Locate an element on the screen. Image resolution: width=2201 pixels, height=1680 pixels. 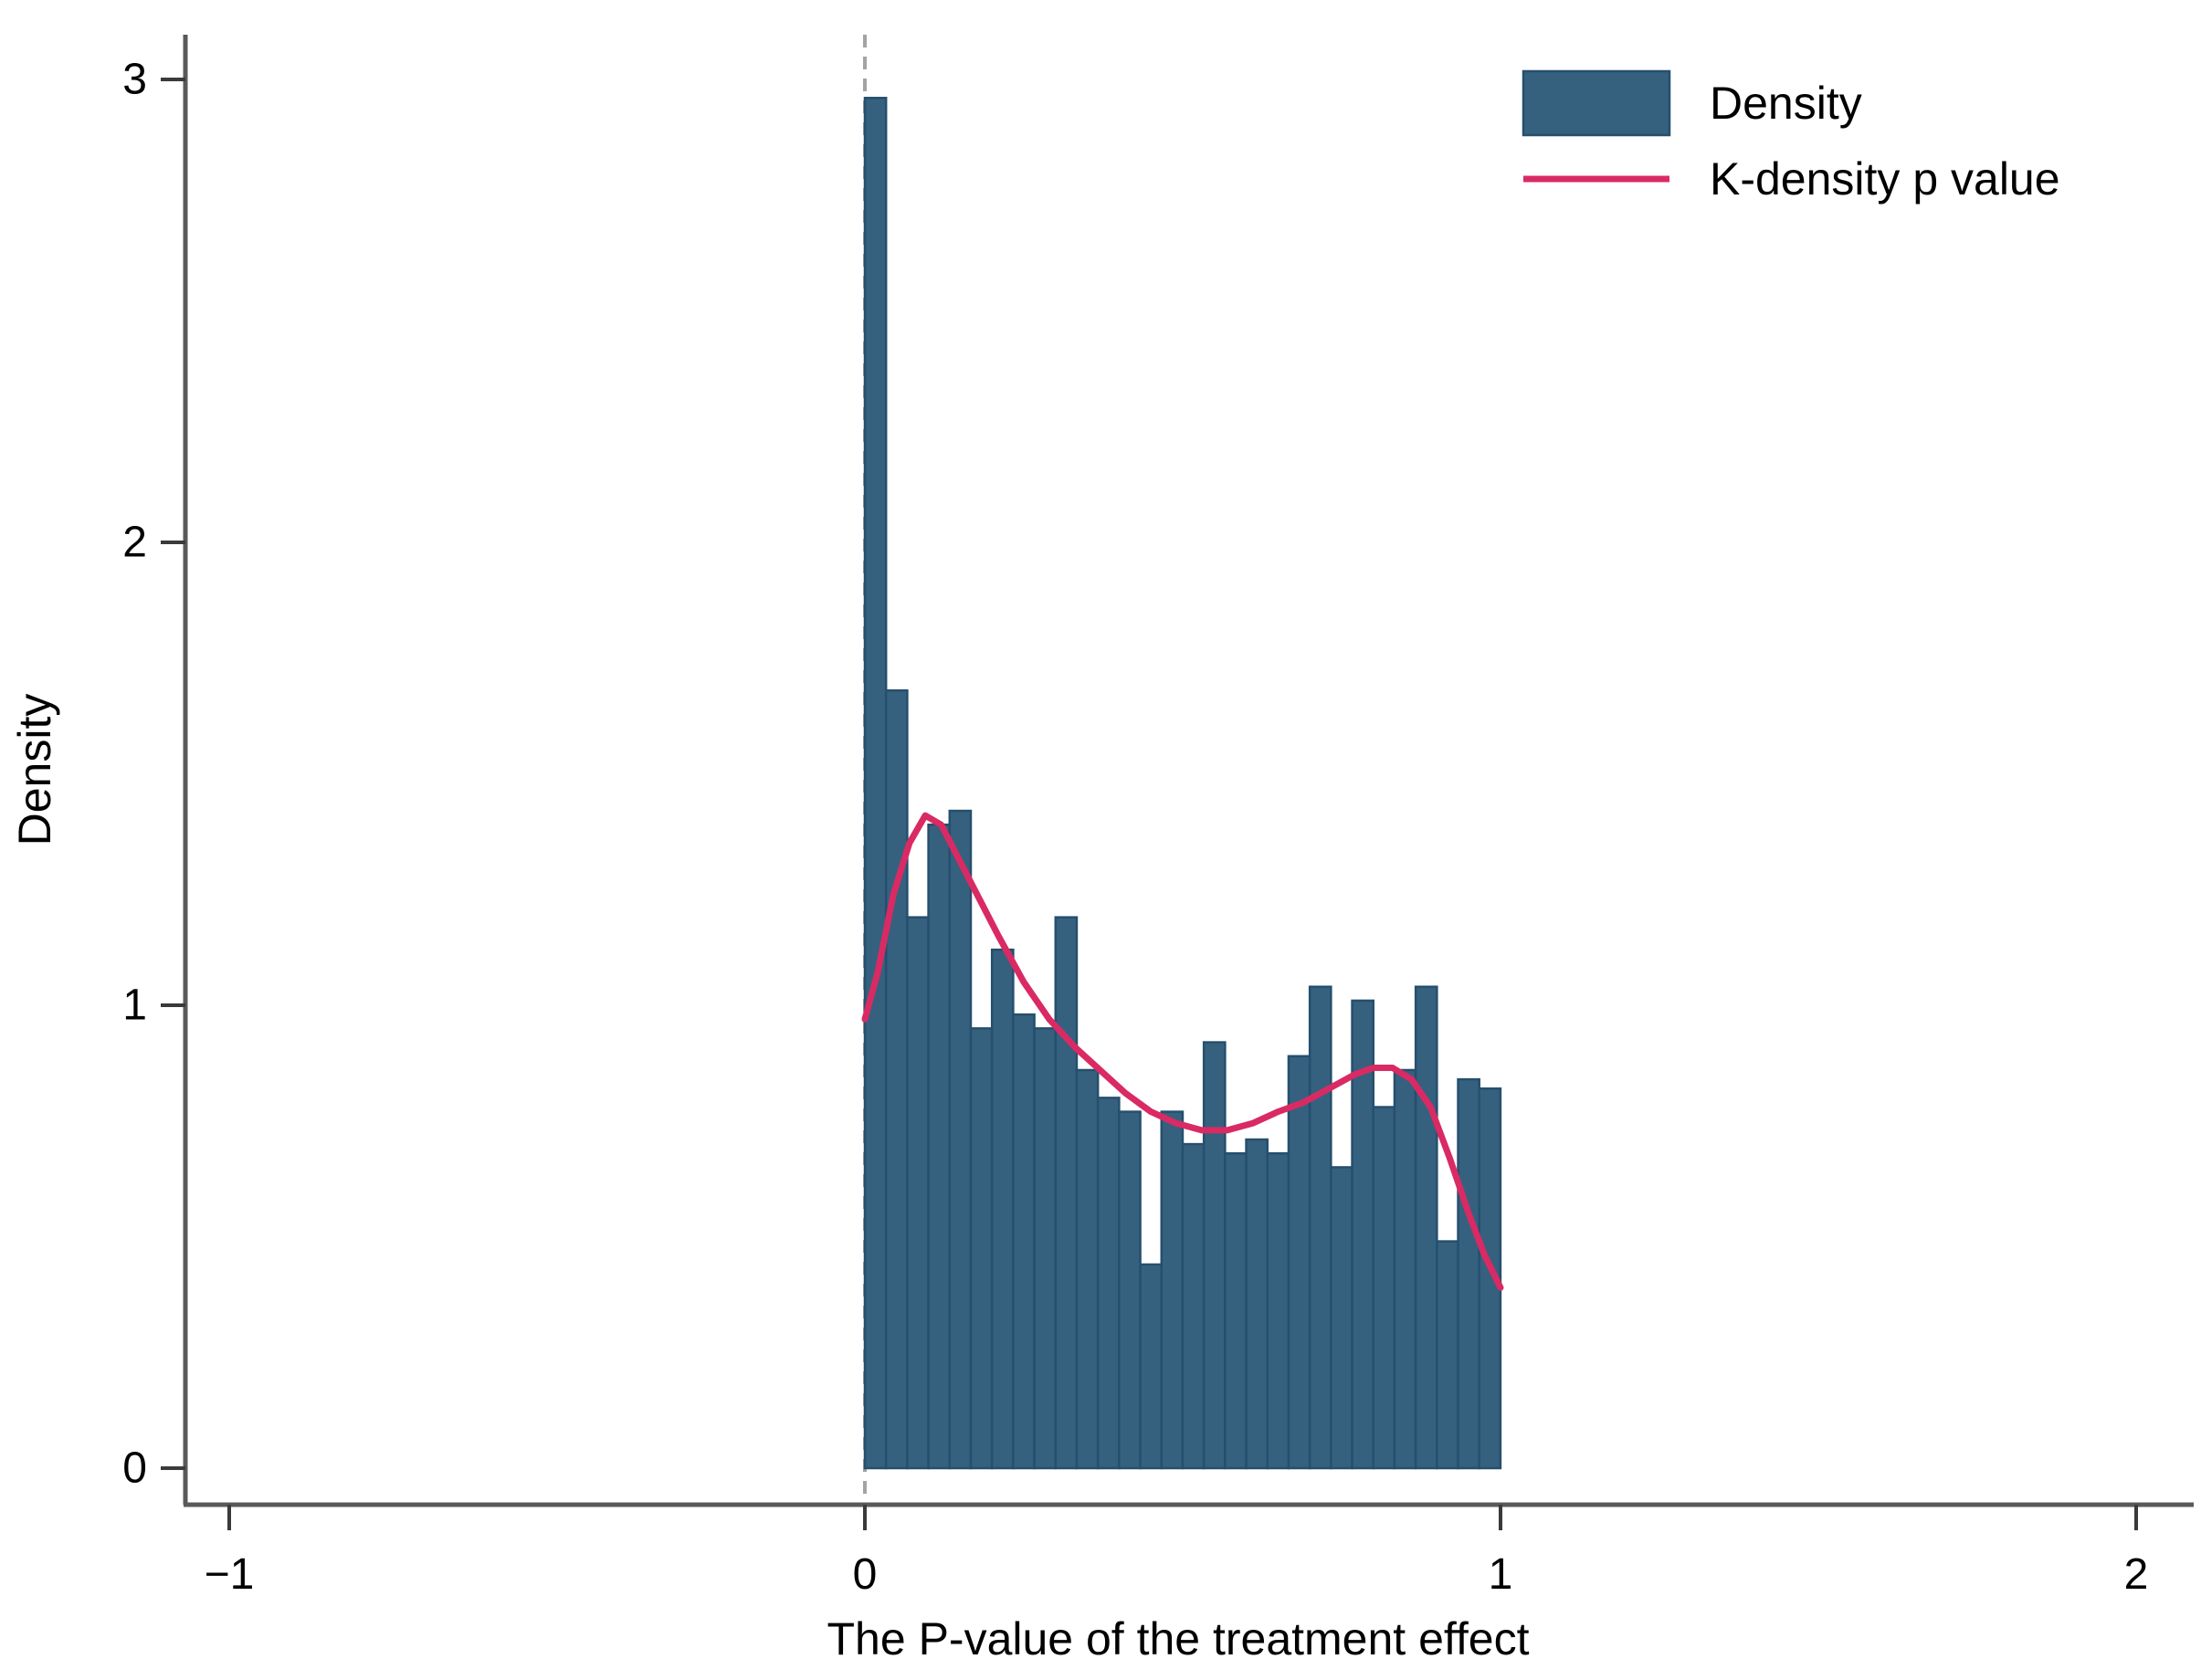
x-axis-title: The P-value of the treatment effect is located at coordinates (1178, 1638).